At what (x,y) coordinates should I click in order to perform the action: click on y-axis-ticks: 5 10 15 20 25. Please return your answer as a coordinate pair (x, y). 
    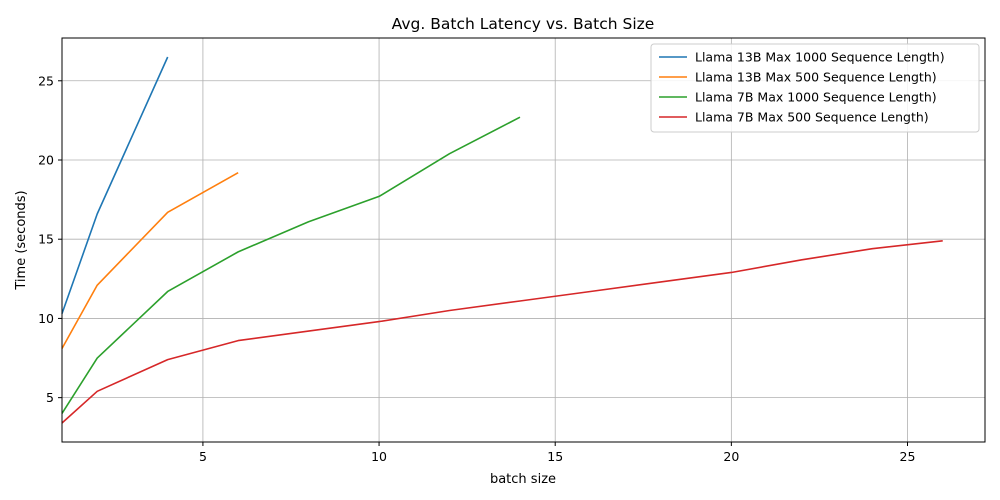
    Looking at the image, I should click on (50, 239).